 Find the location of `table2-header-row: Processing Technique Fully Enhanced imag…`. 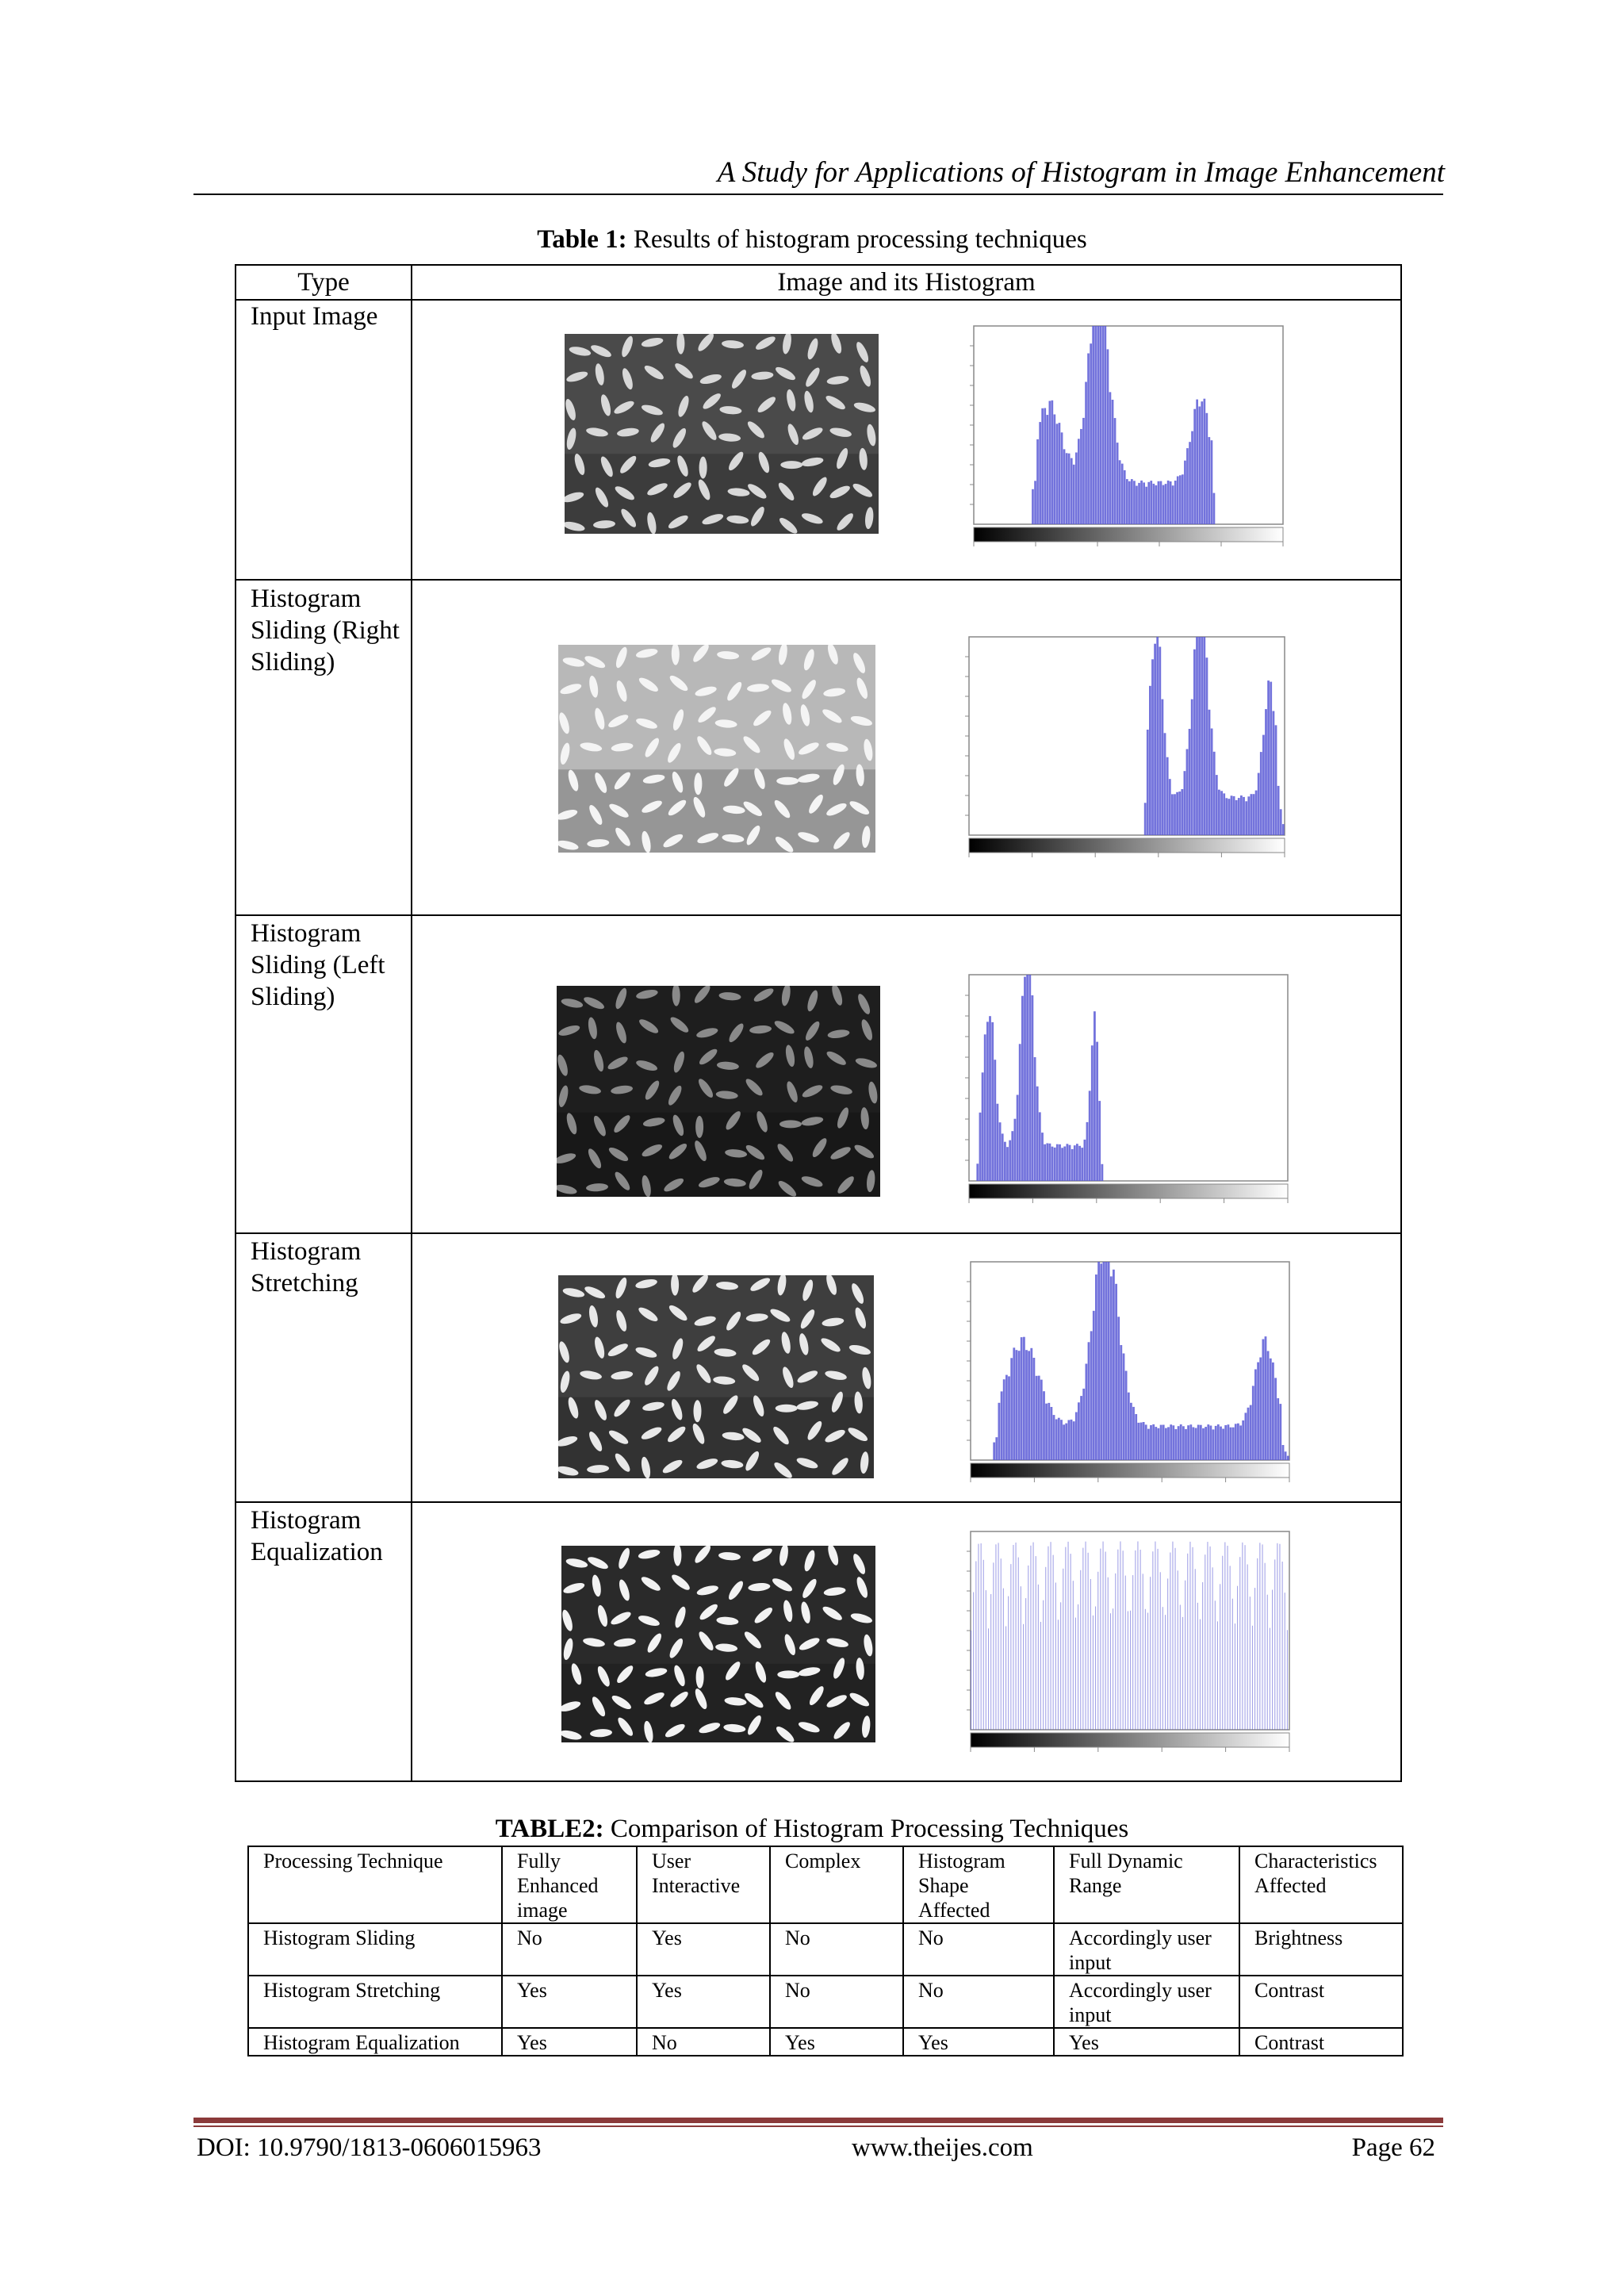

table2-header-row: Processing Technique Fully Enhanced imag… is located at coordinates (825, 1885).